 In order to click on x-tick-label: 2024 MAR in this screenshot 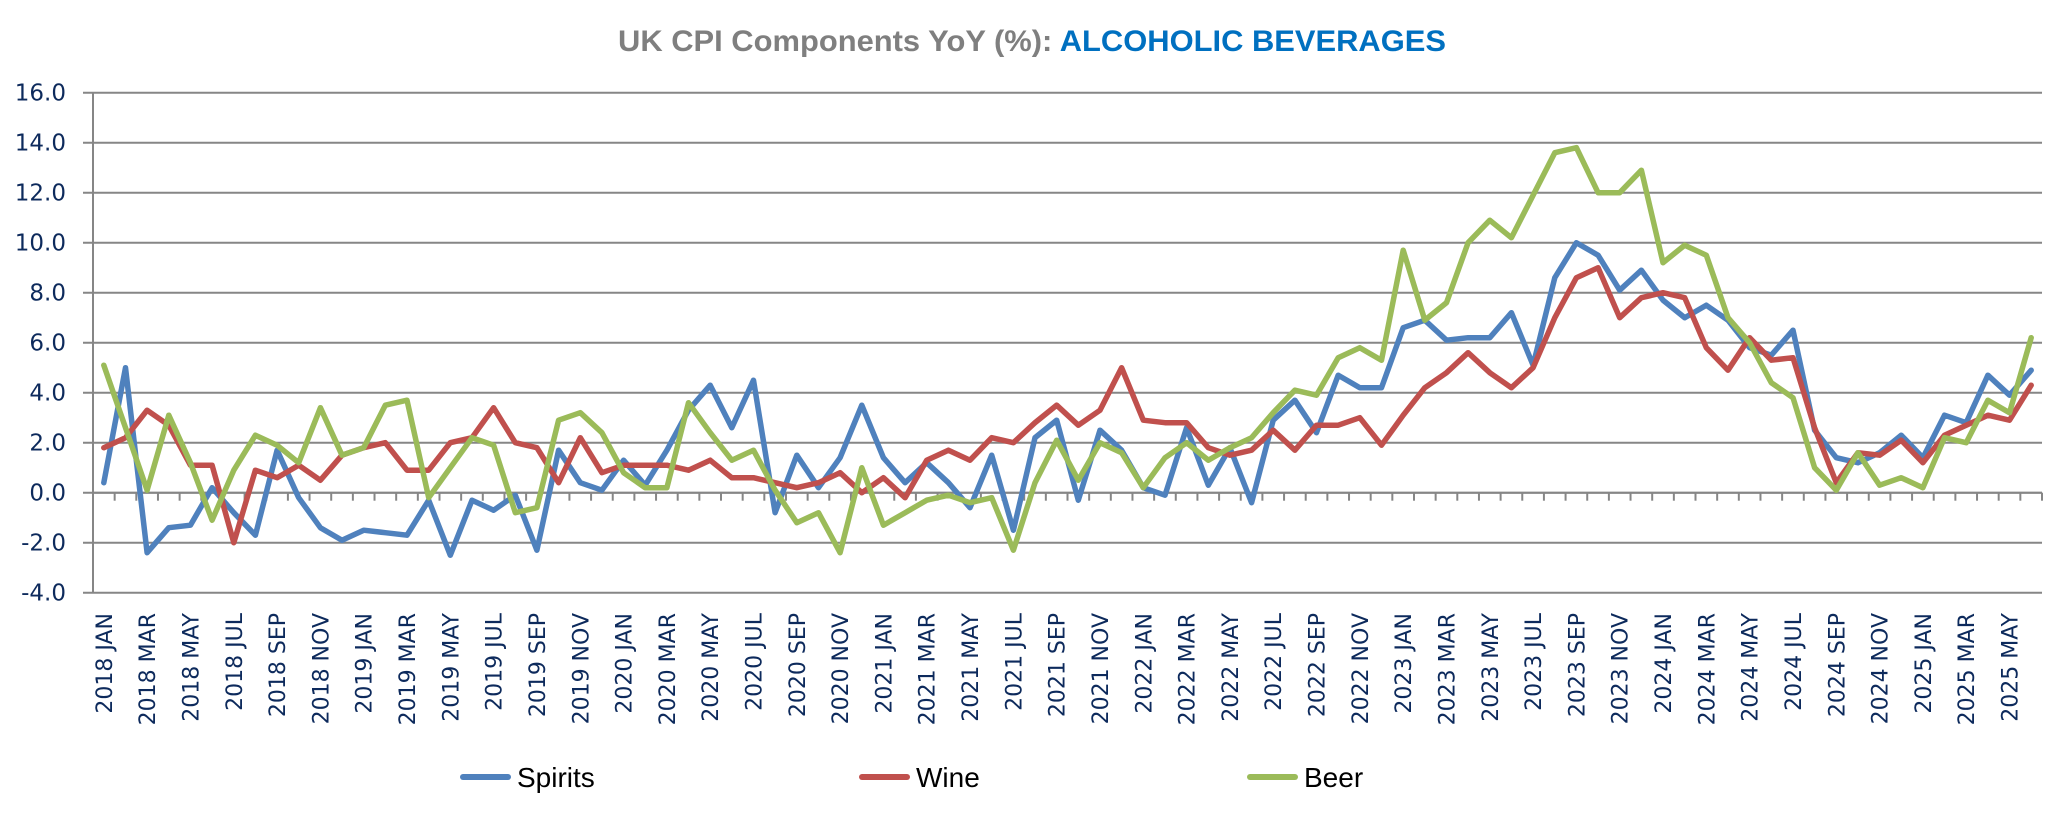, I will do `click(1707, 669)`.